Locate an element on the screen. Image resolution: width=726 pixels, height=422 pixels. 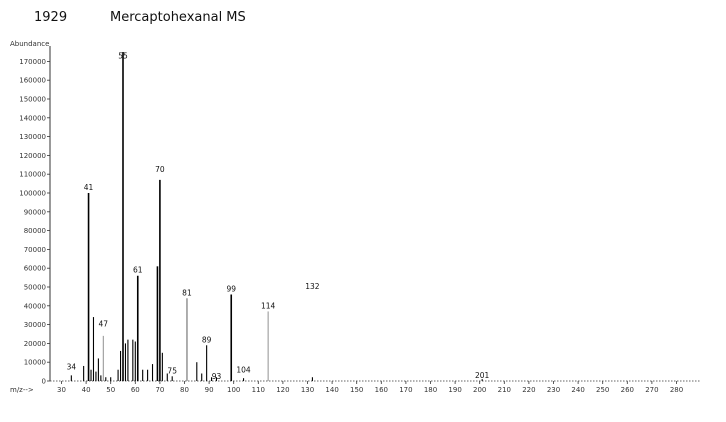
x-tick-label: 260 is located at coordinates (627, 390).